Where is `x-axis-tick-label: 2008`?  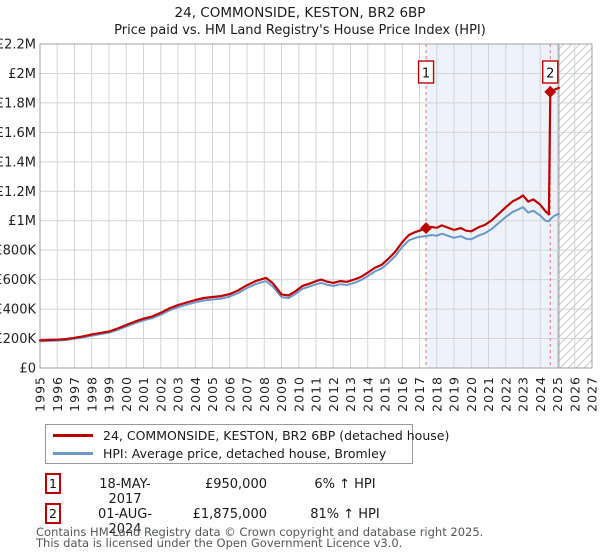 x-axis-tick-label: 2008 is located at coordinates (264, 394).